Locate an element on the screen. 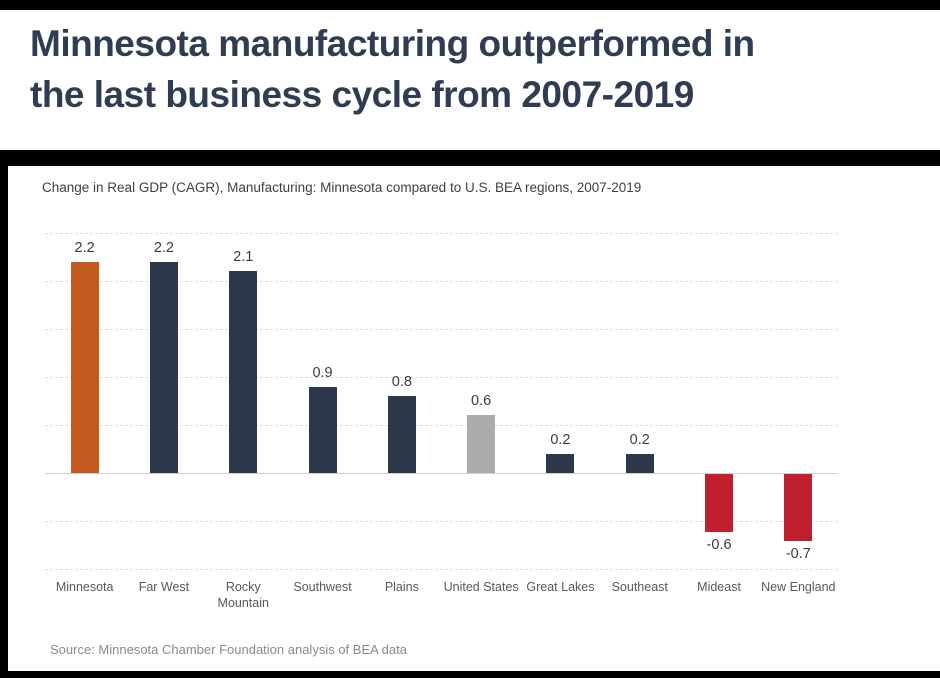 The height and width of the screenshot is (678, 940). bar-far-west is located at coordinates (163, 367).